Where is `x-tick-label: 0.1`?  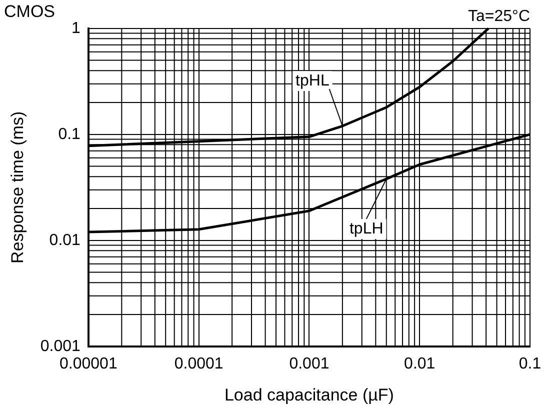
x-tick-label: 0.1 is located at coordinates (530, 363).